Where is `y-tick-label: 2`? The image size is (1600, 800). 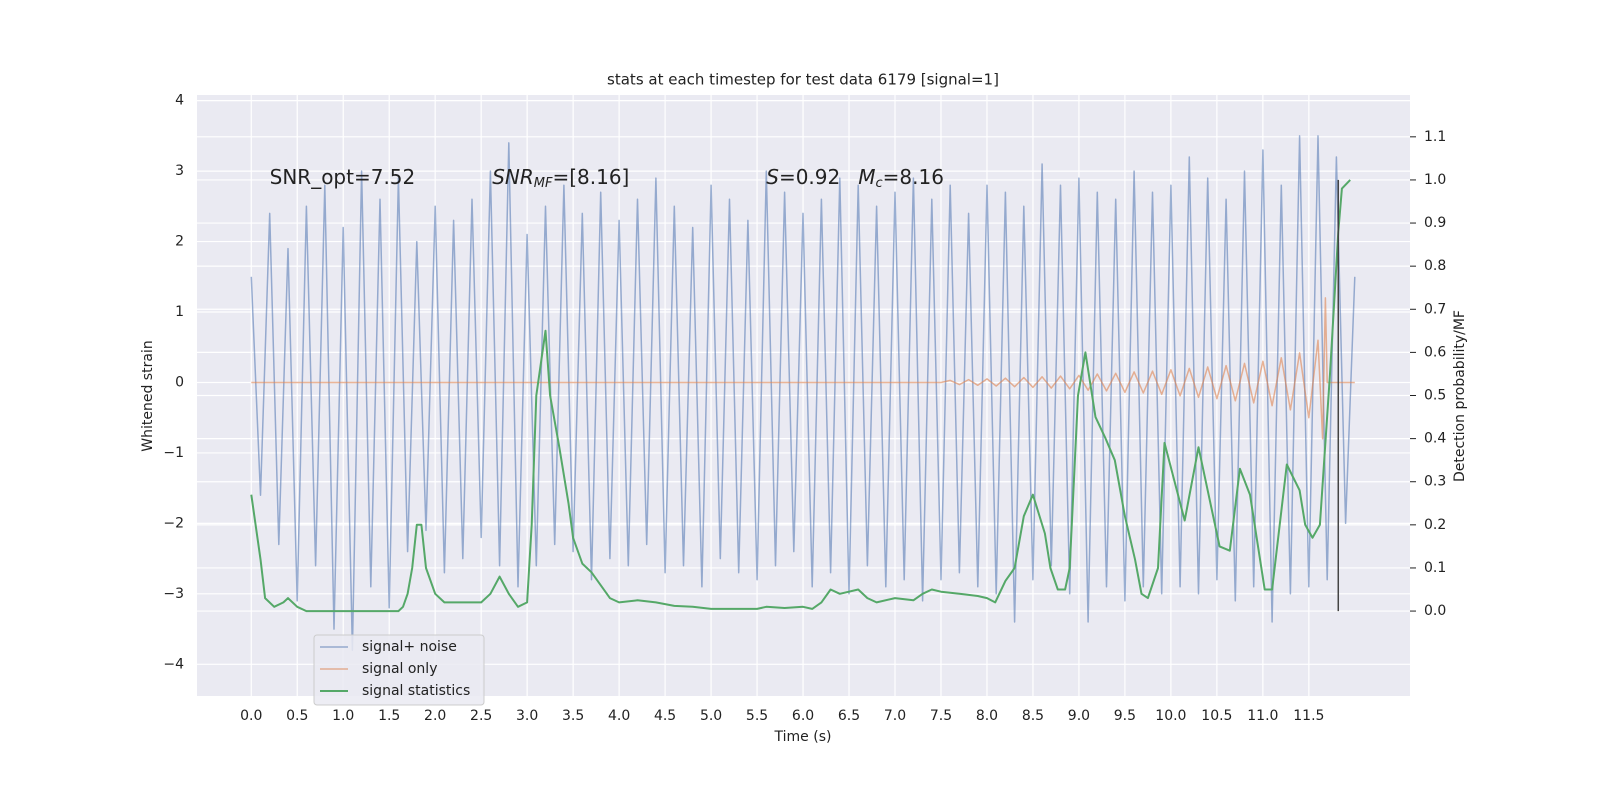
y-tick-label: 2 is located at coordinates (179, 242).